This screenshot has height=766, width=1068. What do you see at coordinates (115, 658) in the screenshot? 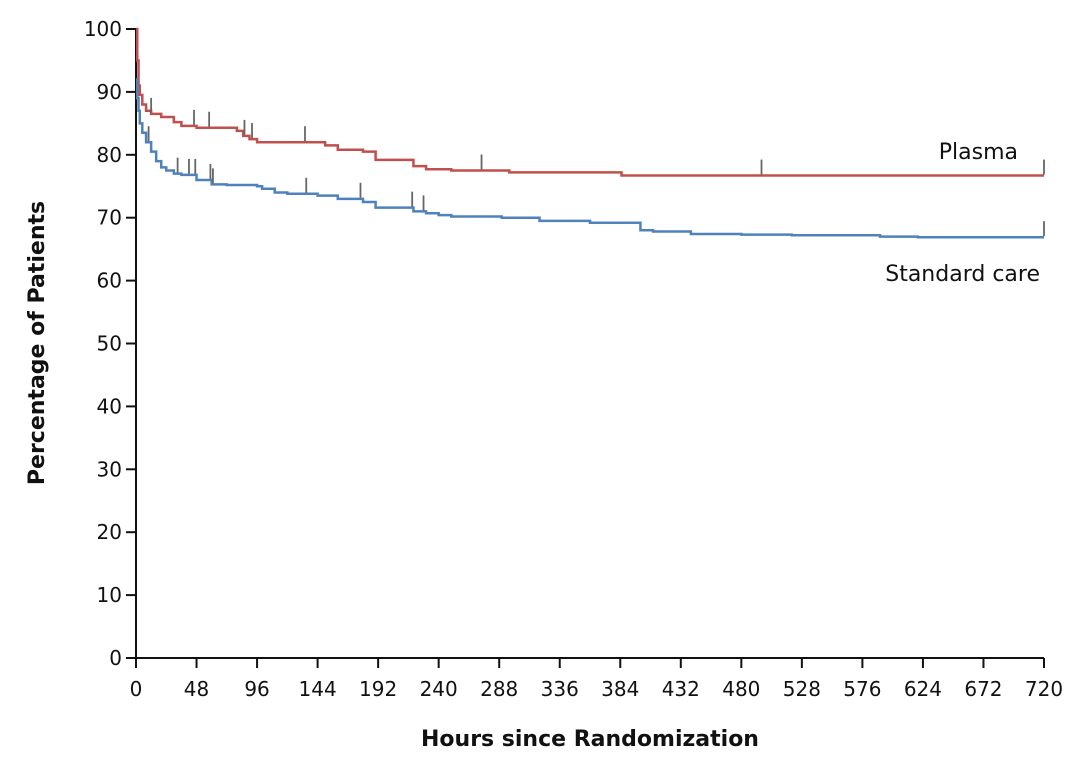
I see `y-tick-label: 0` at bounding box center [115, 658].